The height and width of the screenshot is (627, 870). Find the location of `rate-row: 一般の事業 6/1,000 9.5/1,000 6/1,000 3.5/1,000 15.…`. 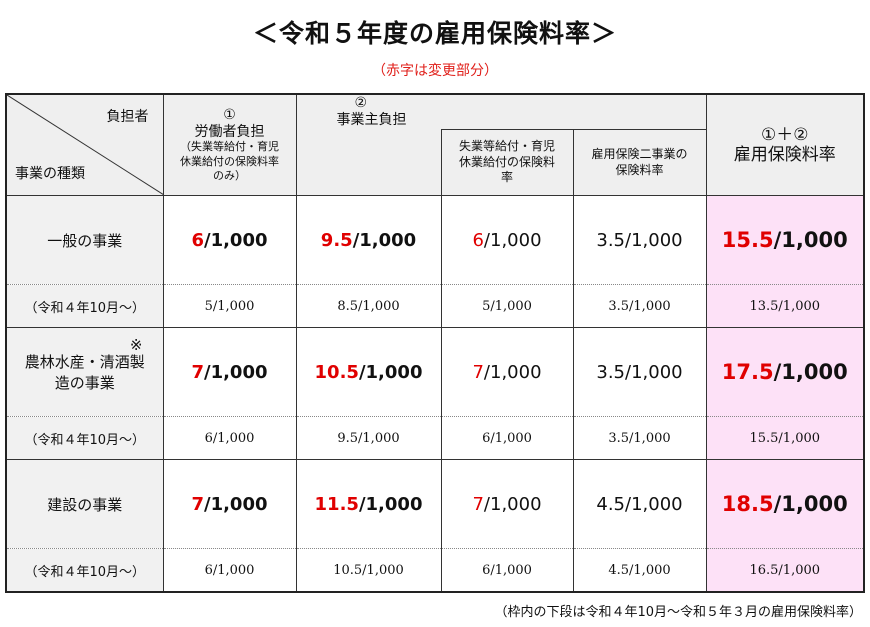

rate-row: 一般の事業 6/1,000 9.5/1,000 6/1,000 3.5/1,000 15.… is located at coordinates (435, 240).